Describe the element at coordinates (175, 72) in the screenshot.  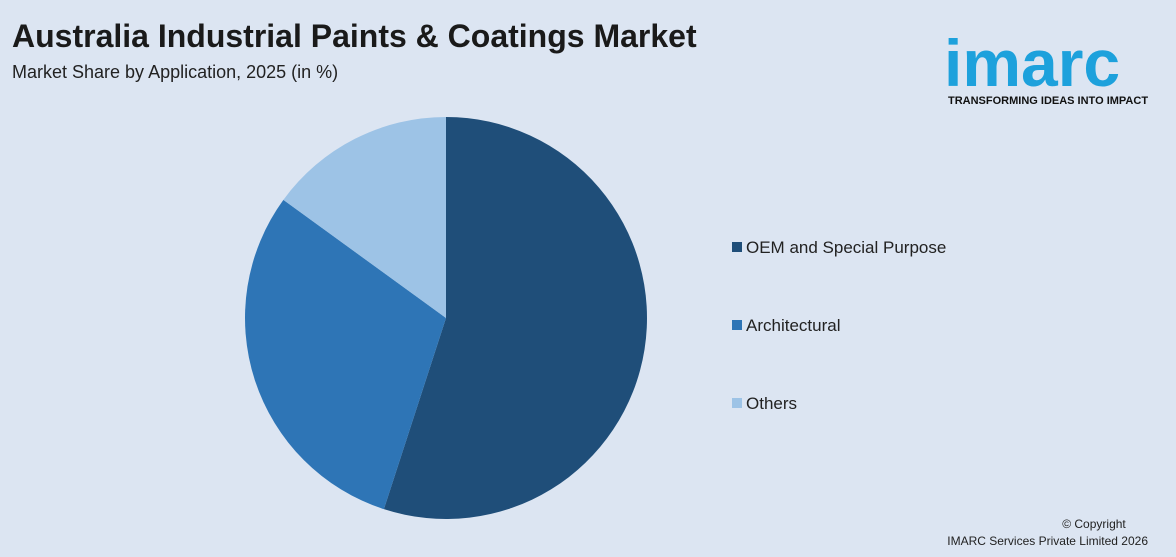
I see `chart-subtitle: Market Share by Application, 2025 (in %)` at that location.